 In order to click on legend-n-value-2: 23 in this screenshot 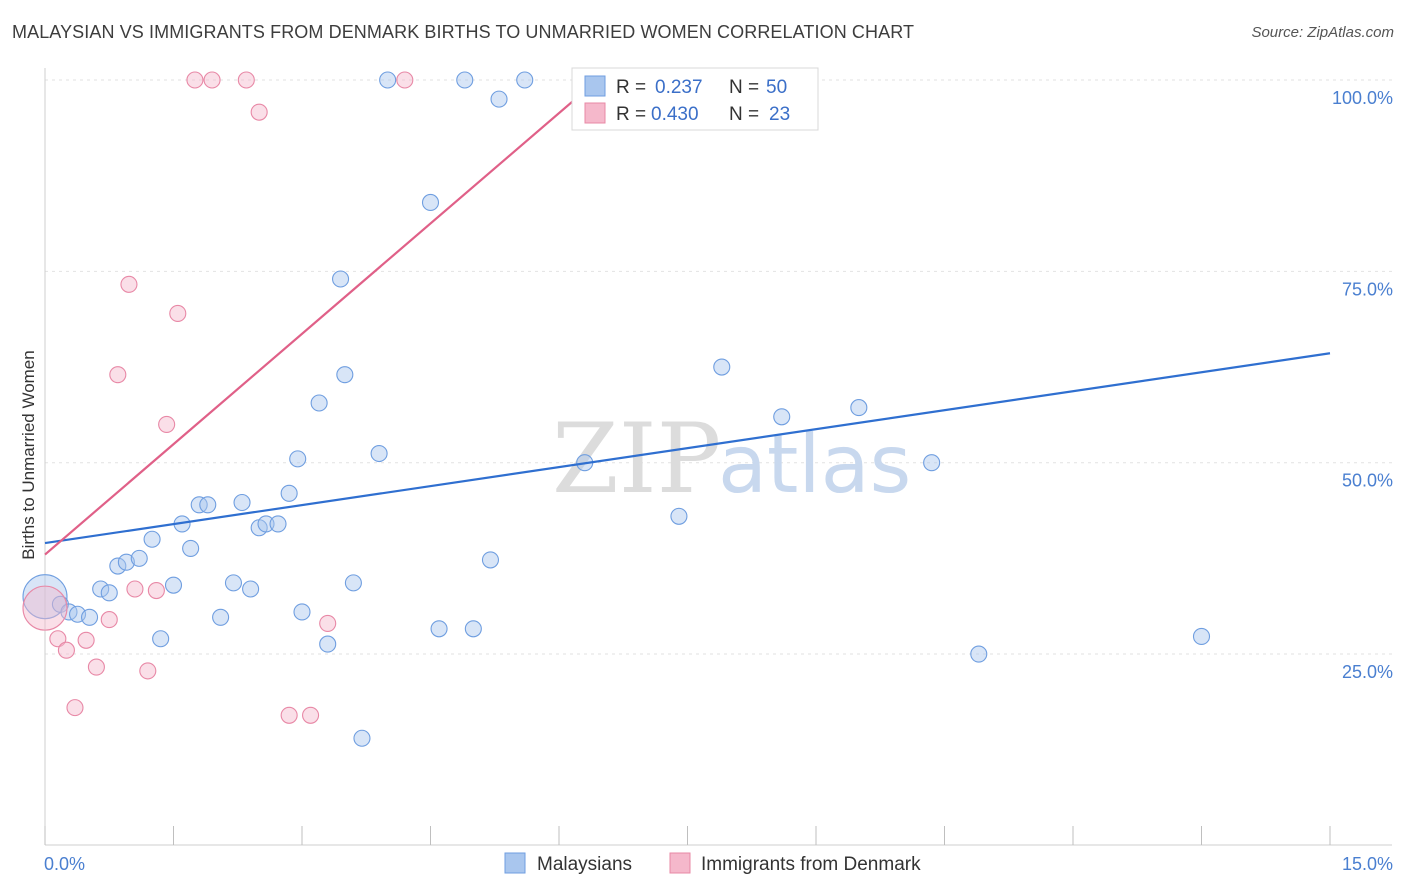, I will do `click(779, 114)`.